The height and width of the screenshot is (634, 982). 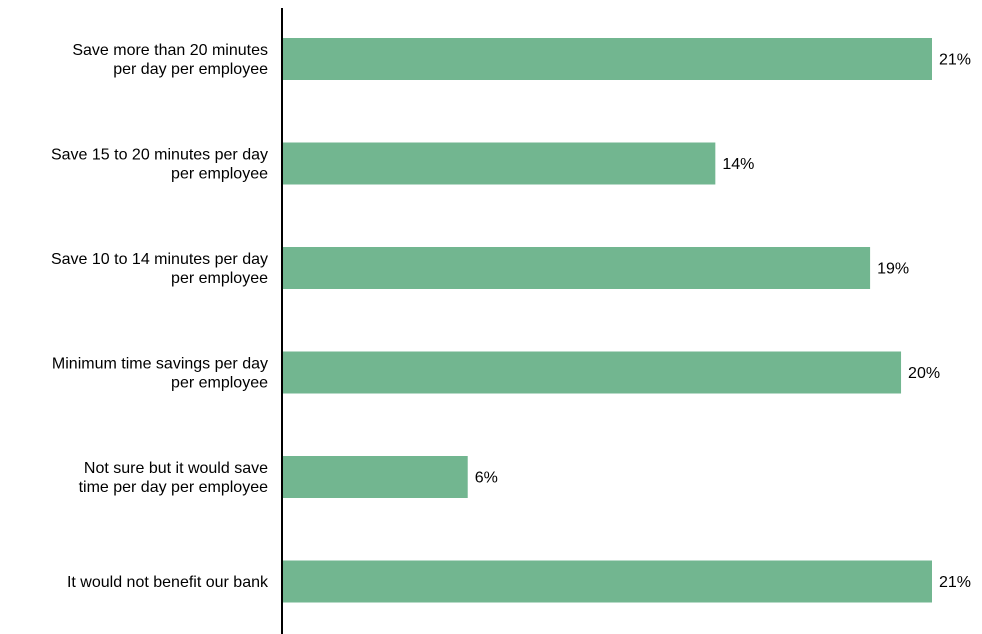 I want to click on category-label-line: per day per employee, so click(x=190, y=69).